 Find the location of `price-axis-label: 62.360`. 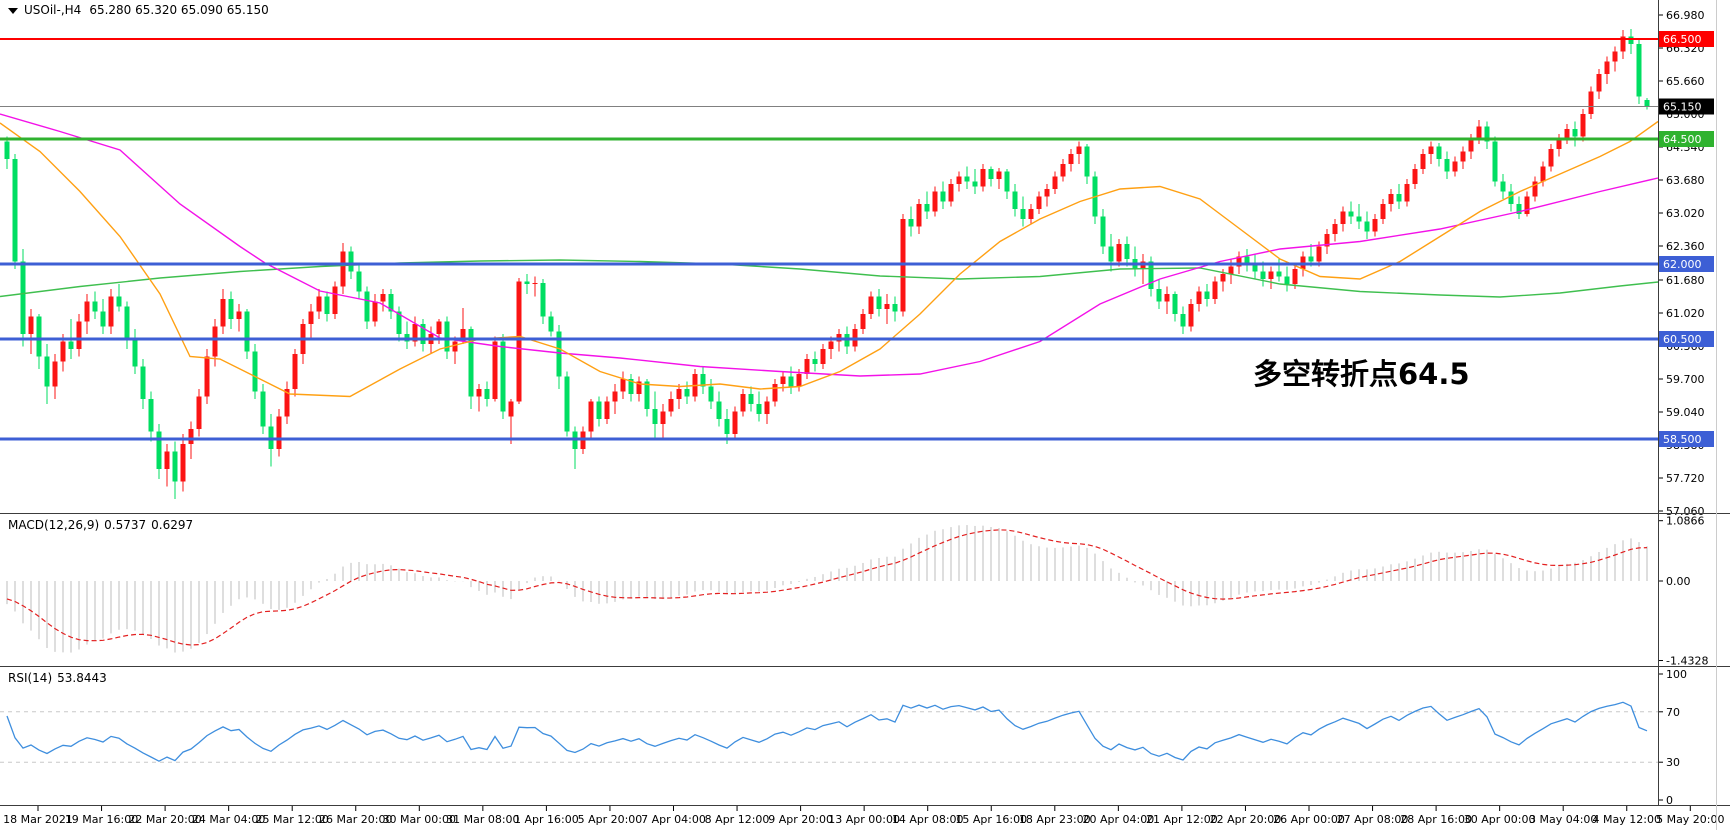

price-axis-label: 62.360 is located at coordinates (1685, 246).